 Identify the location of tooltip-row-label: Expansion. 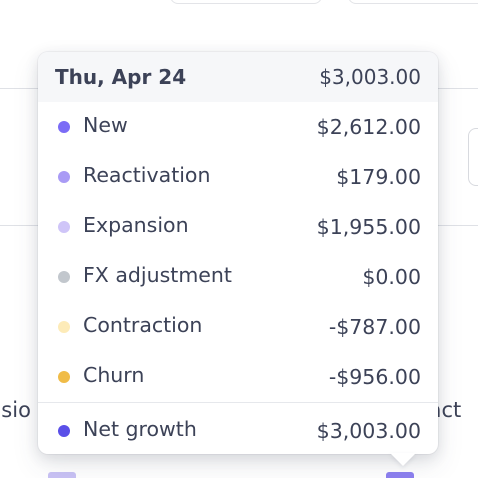
(136, 225).